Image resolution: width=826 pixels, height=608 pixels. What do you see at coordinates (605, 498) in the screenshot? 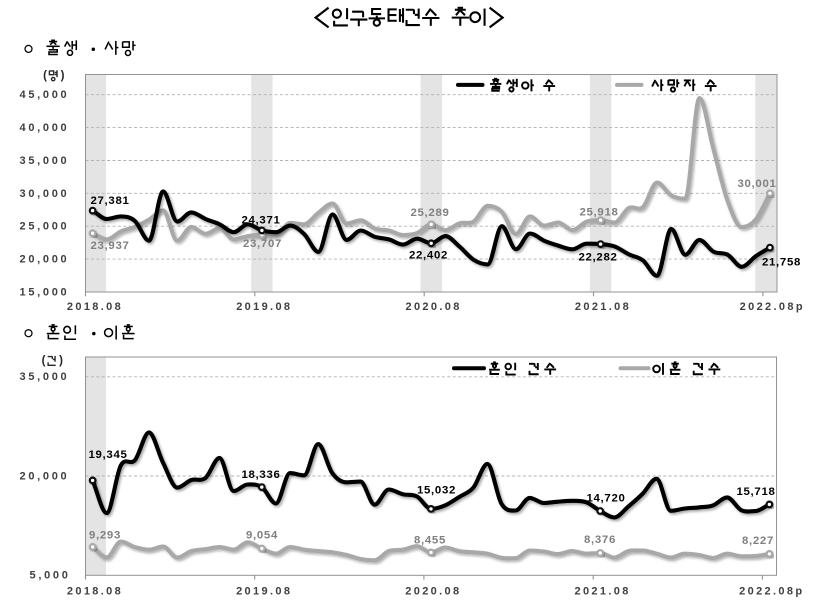
I see `svg-text: 14,720` at bounding box center [605, 498].